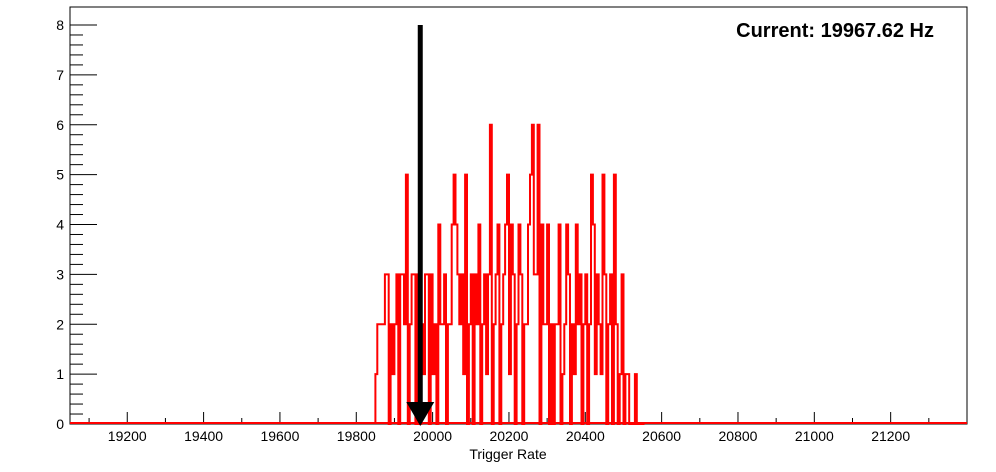 This screenshot has width=996, height=472. Describe the element at coordinates (60, 424) in the screenshot. I see `y-tick-label: 0` at that location.